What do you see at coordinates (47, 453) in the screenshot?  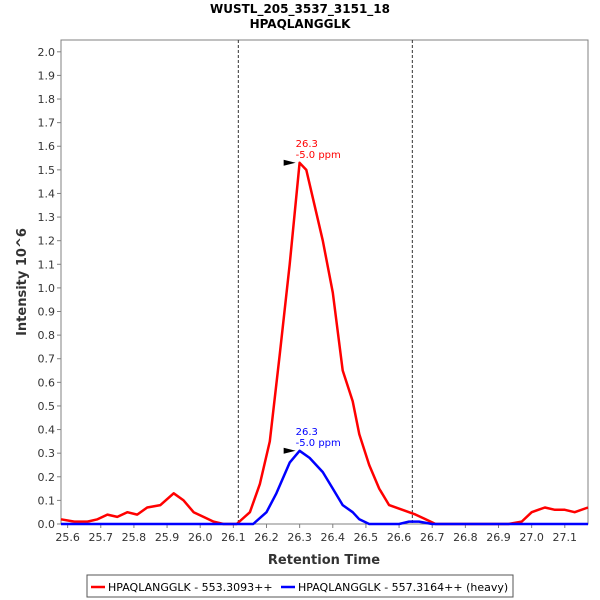 I see `y-tick-label: 0.3` at bounding box center [47, 453].